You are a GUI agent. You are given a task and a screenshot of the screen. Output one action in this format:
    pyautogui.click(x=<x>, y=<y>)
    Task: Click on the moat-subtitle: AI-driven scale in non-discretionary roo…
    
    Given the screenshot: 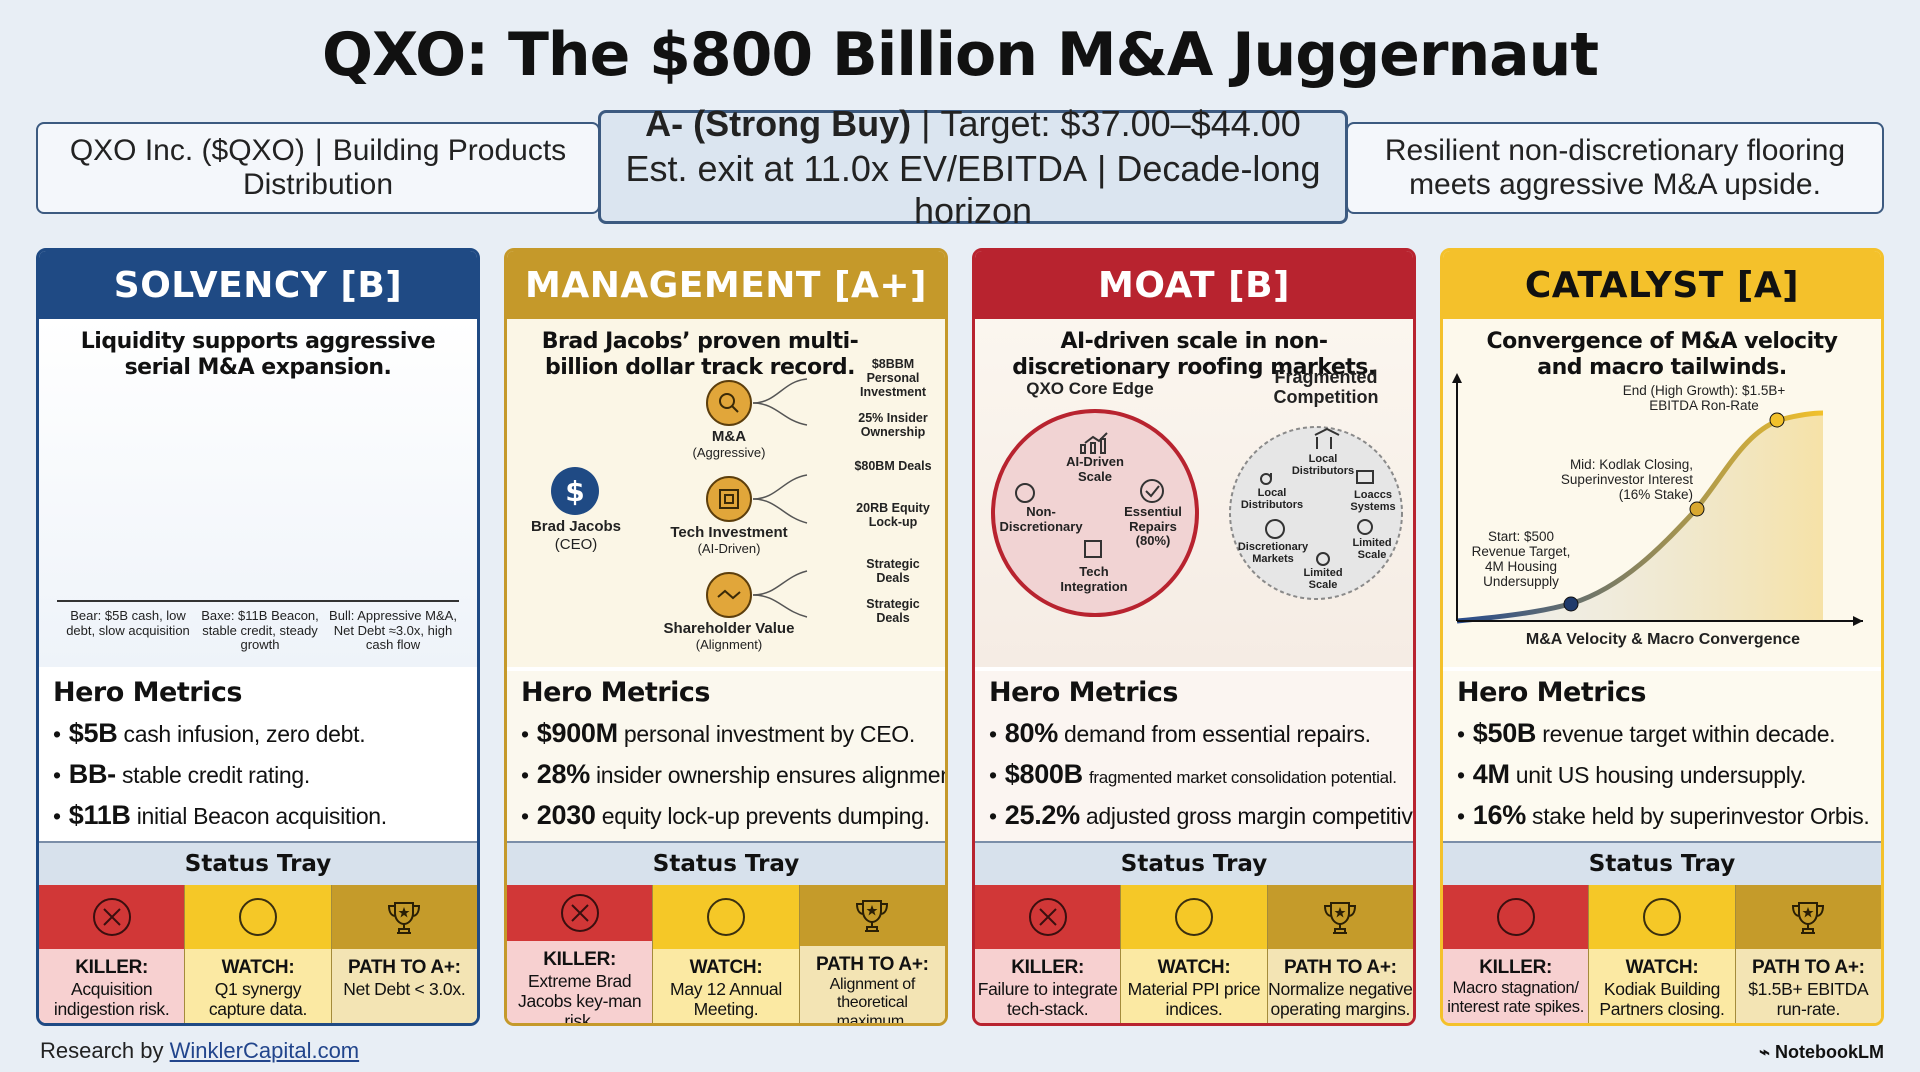 What is the action you would take?
    pyautogui.click(x=1194, y=354)
    